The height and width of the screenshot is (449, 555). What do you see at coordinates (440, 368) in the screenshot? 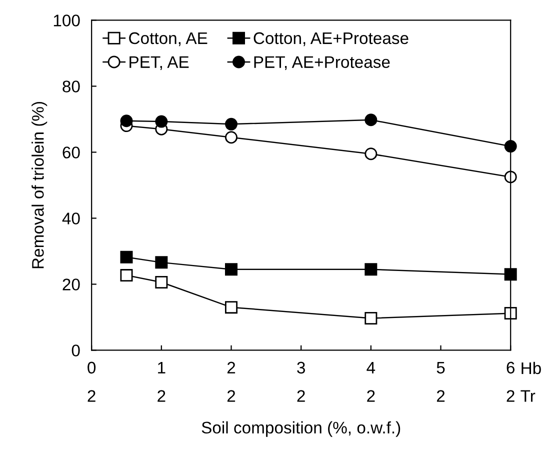
I see `x-tick-label: 5` at bounding box center [440, 368].